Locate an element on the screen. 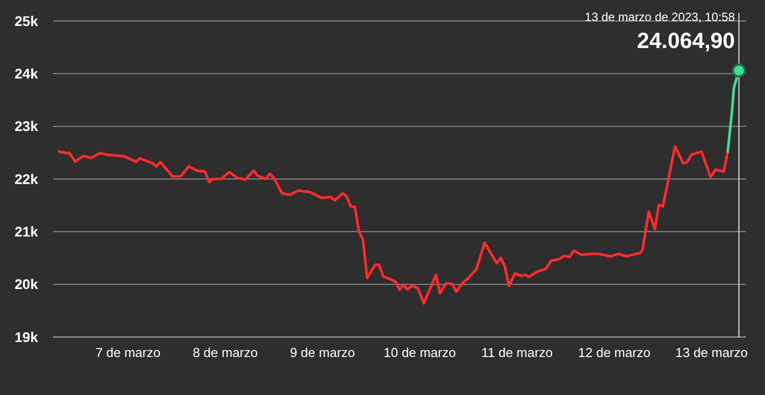  y-tick-label: 20k is located at coordinates (26, 284).